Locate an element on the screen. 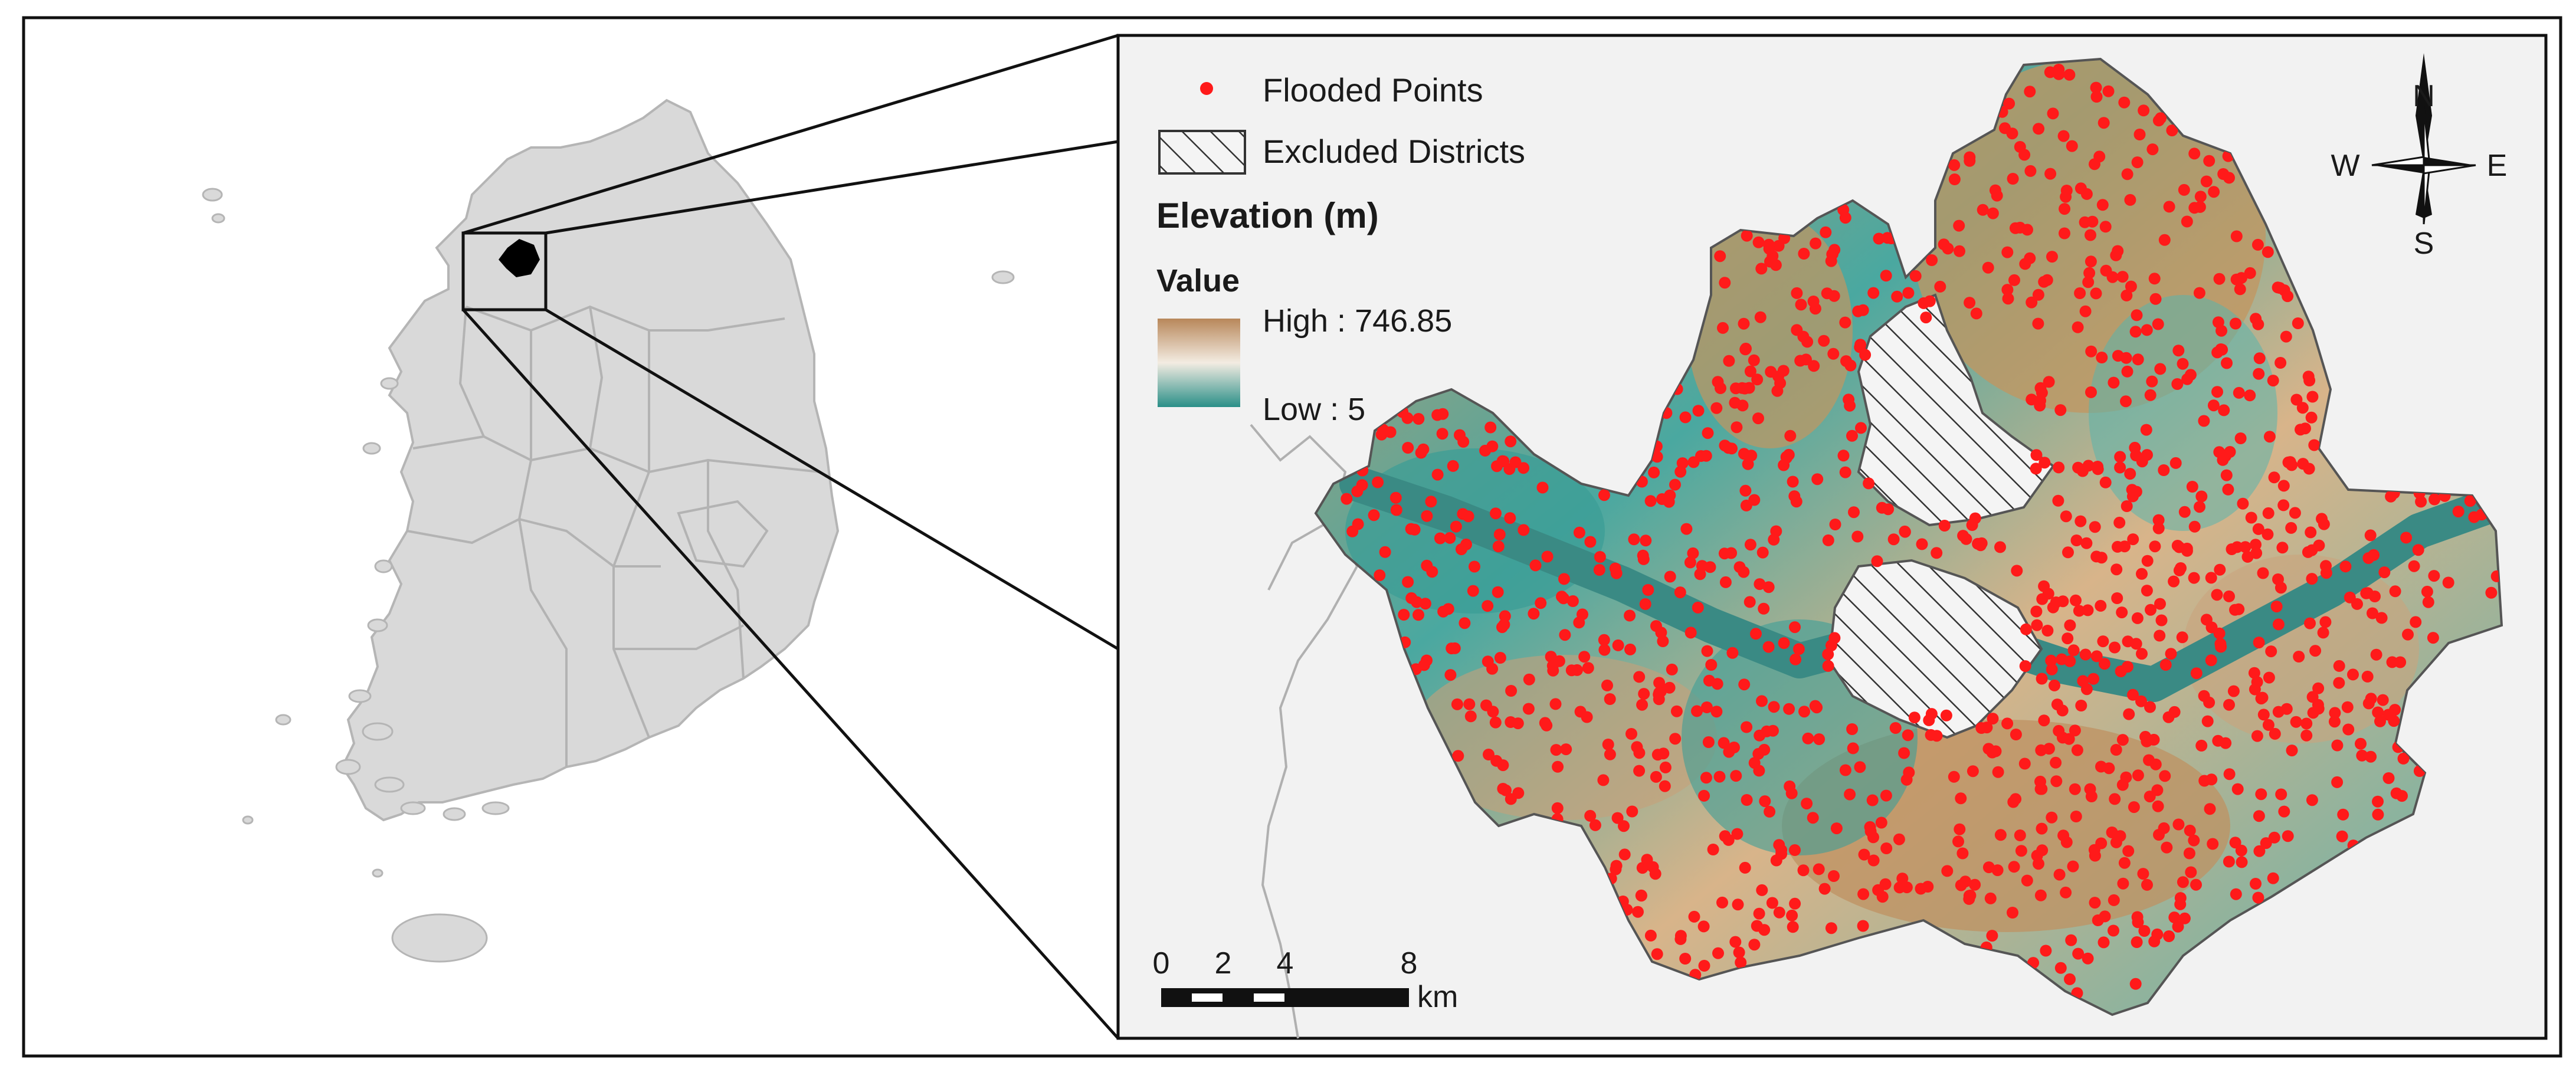 This screenshot has width=2576, height=1079. locator-box is located at coordinates (504, 271).